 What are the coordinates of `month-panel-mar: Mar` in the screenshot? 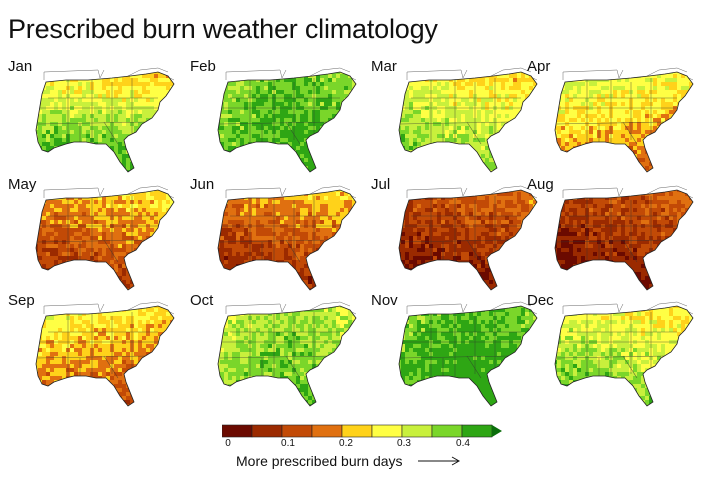 It's located at (455, 118).